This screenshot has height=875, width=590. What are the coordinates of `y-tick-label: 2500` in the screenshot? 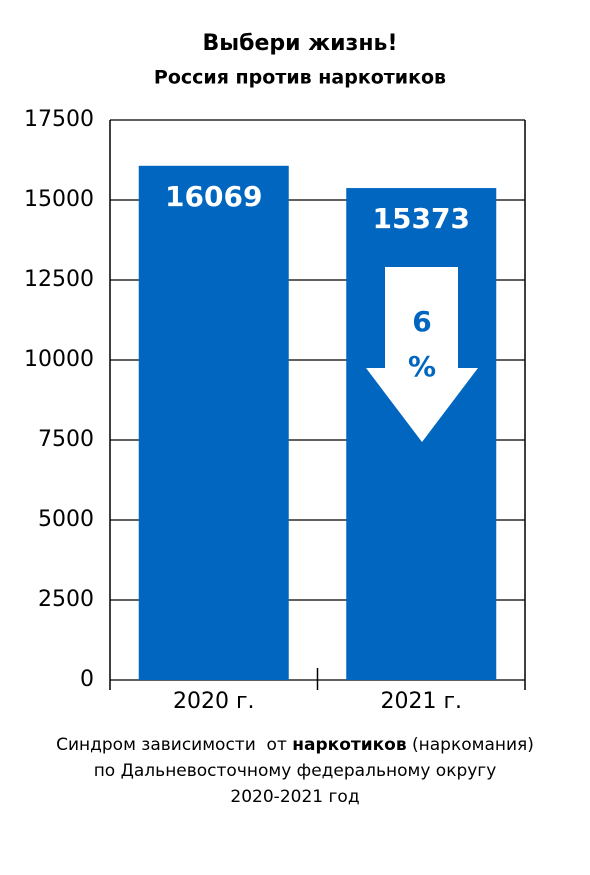 It's located at (66, 599).